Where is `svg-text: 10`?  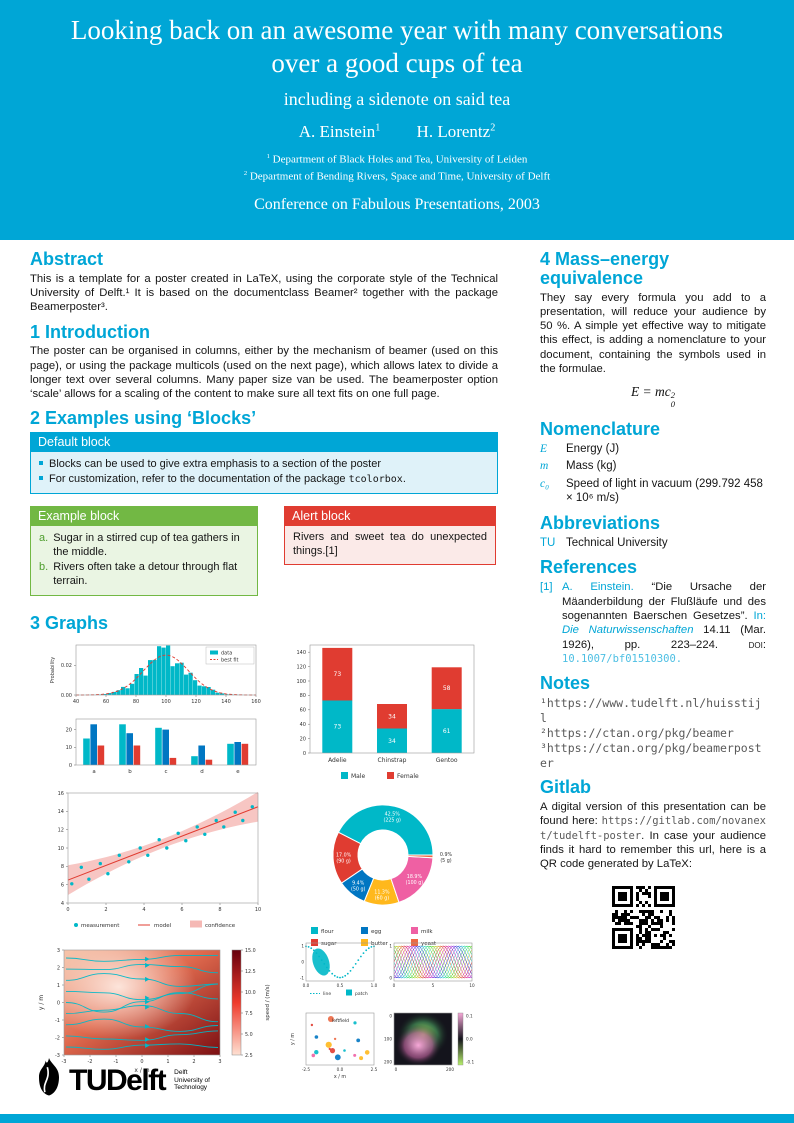
svg-text: 10 is located at coordinates (69, 748).